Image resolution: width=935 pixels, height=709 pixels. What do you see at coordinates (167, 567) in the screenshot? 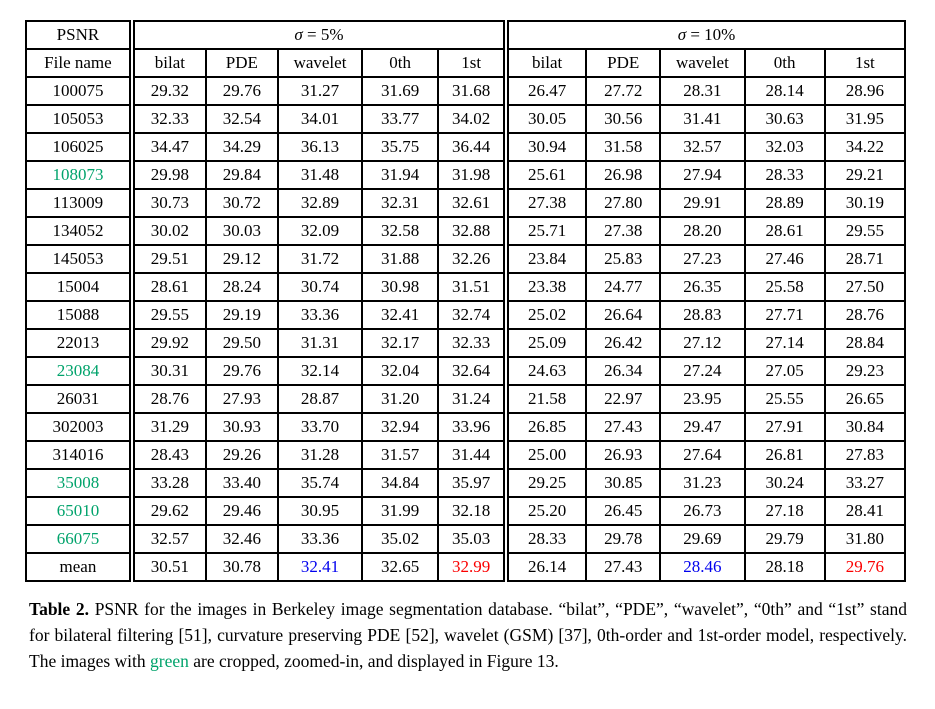
I see `psnr-value-cell: 30.51` at bounding box center [167, 567].